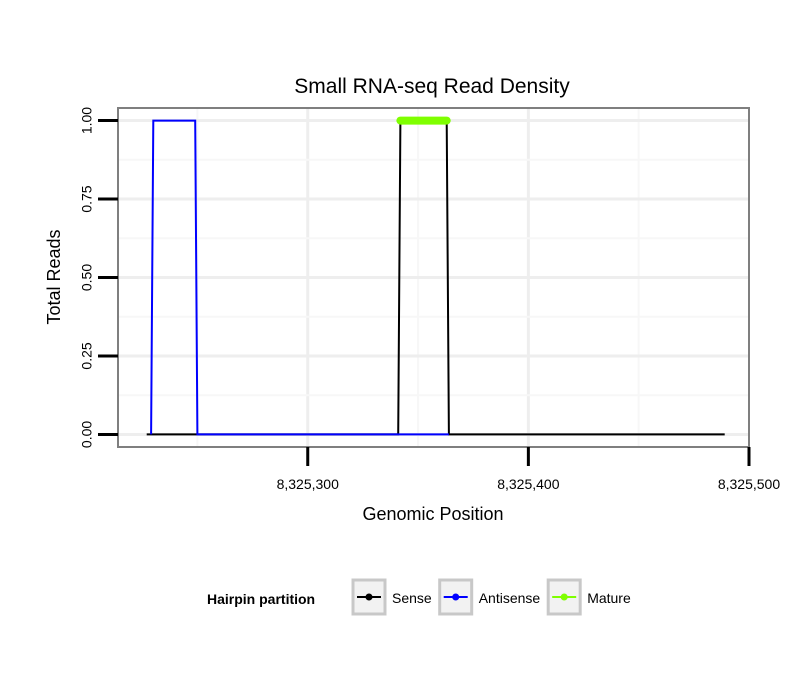 This screenshot has height=690, width=810. I want to click on legend-label-mature: Mature, so click(609, 598).